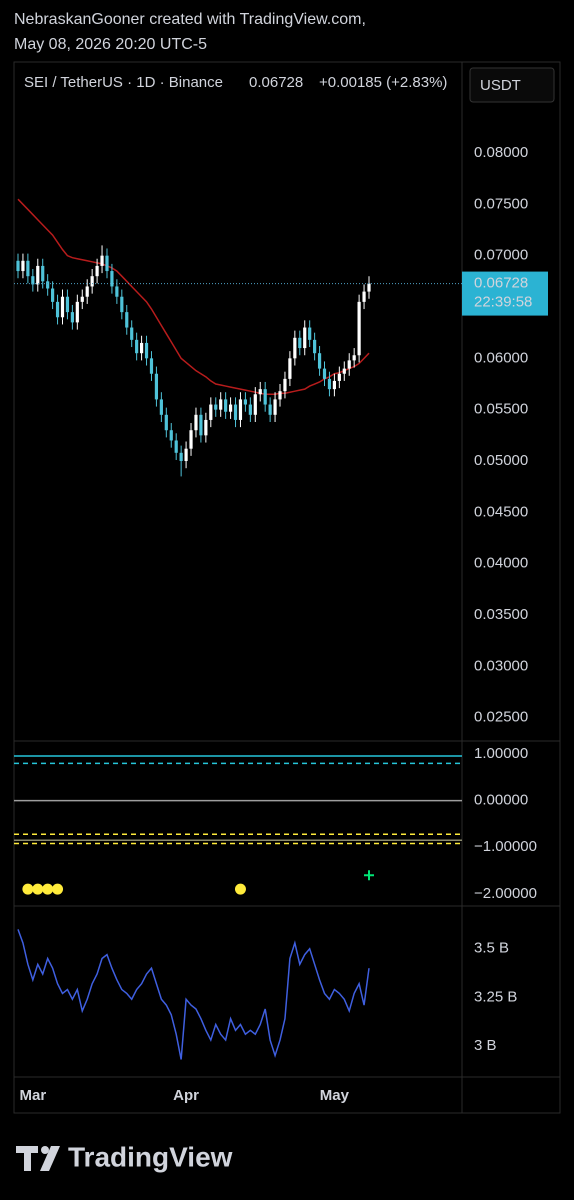 This screenshot has height=1200, width=574. I want to click on logo-icon, so click(38, 1158).